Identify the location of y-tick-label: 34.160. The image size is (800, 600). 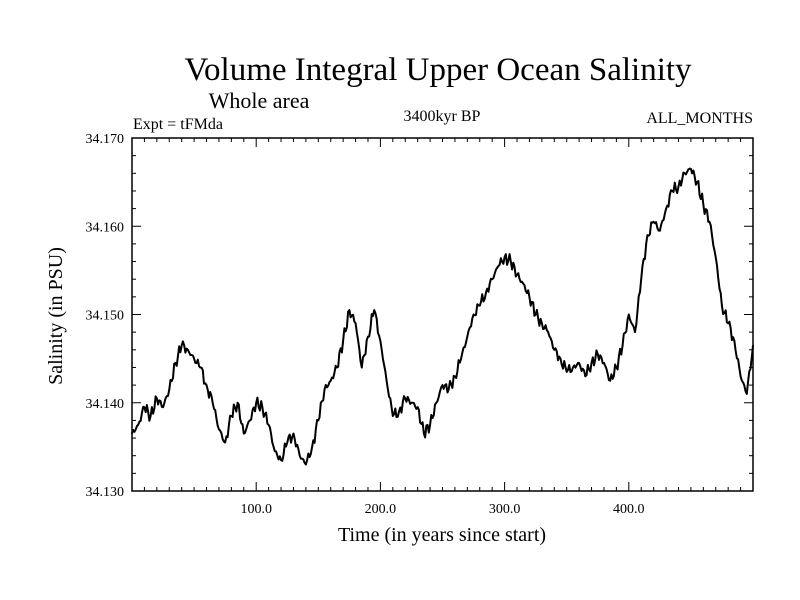
(105, 227).